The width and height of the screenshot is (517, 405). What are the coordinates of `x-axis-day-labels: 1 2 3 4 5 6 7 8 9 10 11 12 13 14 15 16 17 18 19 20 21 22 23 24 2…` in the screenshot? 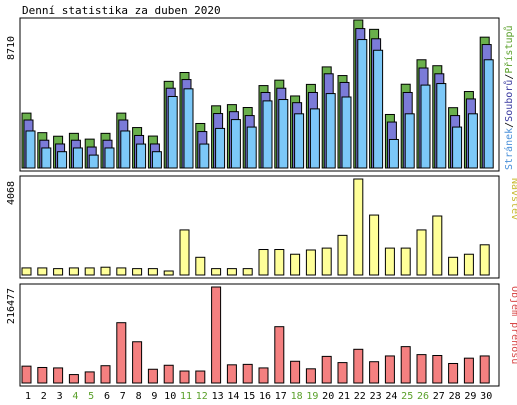 It's located at (258, 396).